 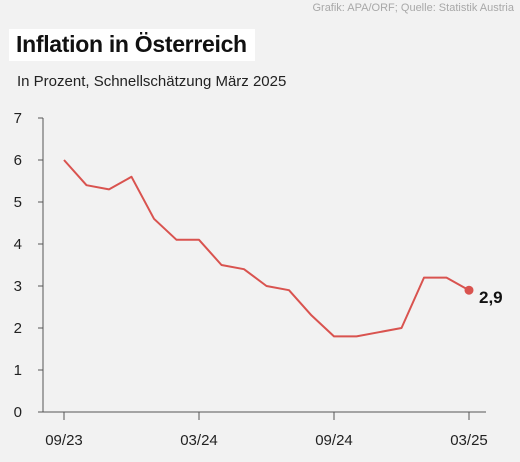 I want to click on y-tick-label: 2, so click(x=18, y=328).